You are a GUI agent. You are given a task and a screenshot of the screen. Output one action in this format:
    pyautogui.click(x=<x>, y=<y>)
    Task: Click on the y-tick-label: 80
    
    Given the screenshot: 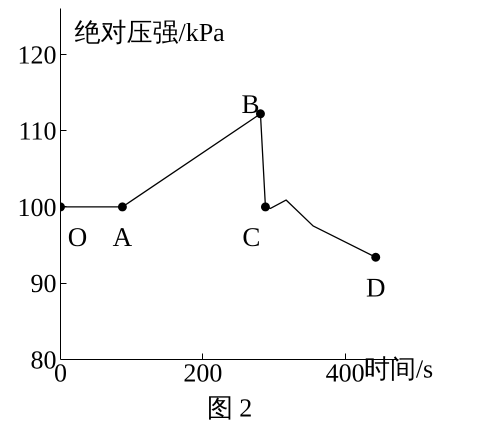 What is the action you would take?
    pyautogui.click(x=43, y=360)
    